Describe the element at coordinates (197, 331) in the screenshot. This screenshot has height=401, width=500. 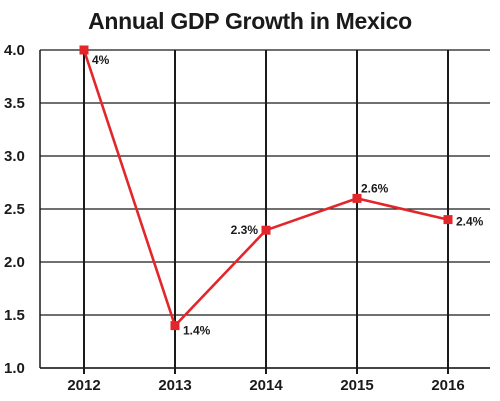
I see `data-label: 1.4%` at that location.